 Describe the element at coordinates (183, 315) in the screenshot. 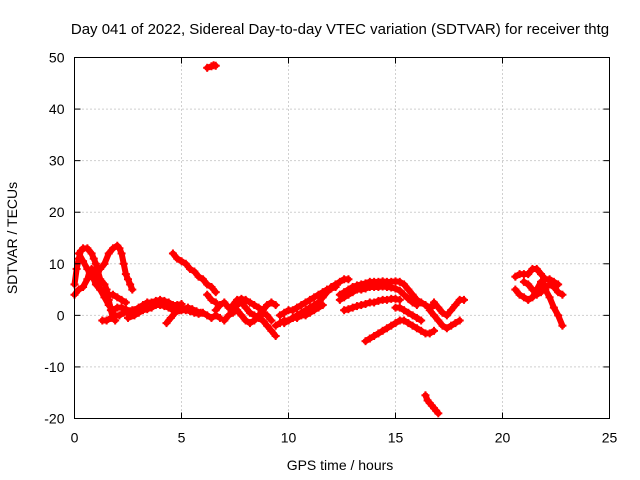

I see `series-dip-4-5h` at that location.